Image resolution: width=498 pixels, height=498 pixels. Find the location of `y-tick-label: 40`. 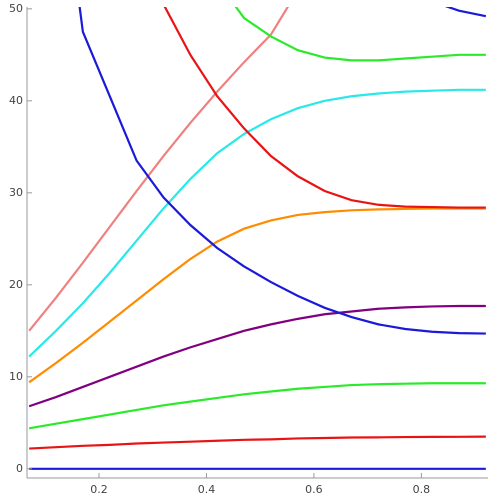

y-tick-label: 40 is located at coordinates (16, 100).